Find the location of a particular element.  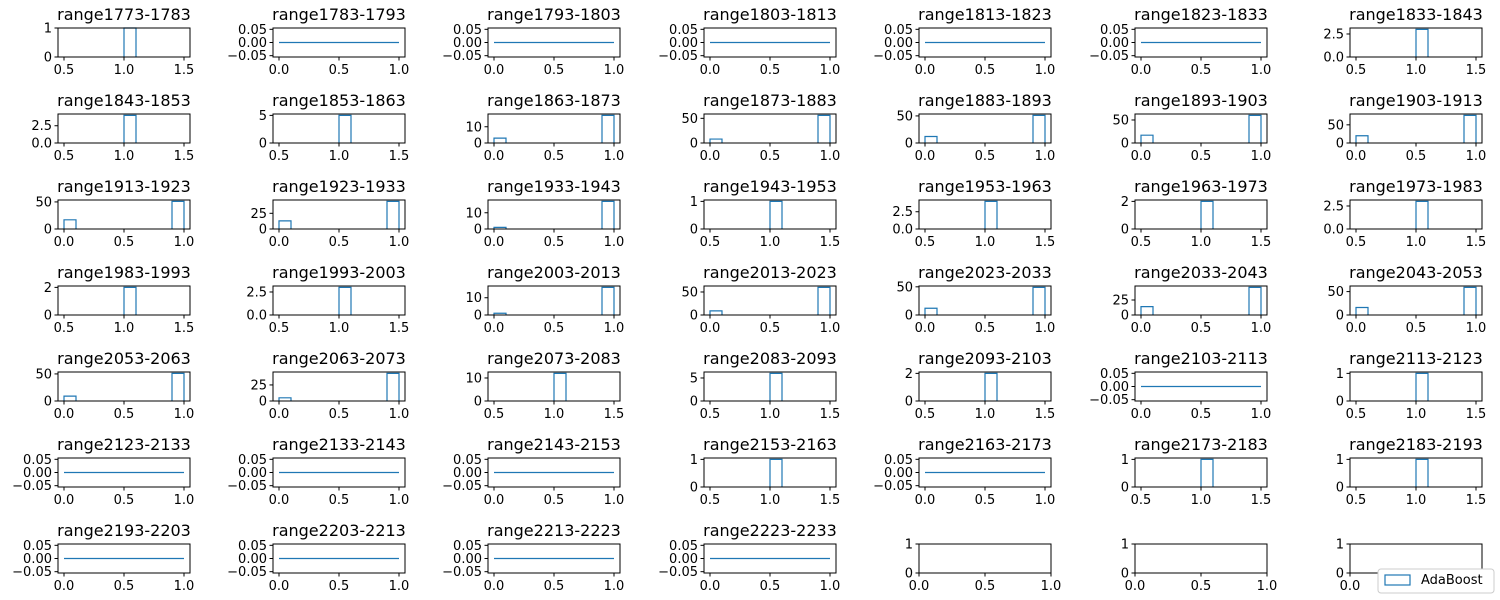

panel-range2063-2073: range2063-2073 0.0 0.5 1.0 0 25 is located at coordinates (329, 385).